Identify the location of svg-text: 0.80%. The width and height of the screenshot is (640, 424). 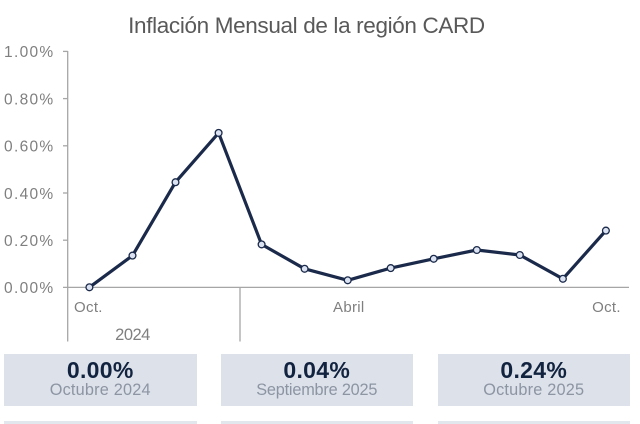
(29, 99).